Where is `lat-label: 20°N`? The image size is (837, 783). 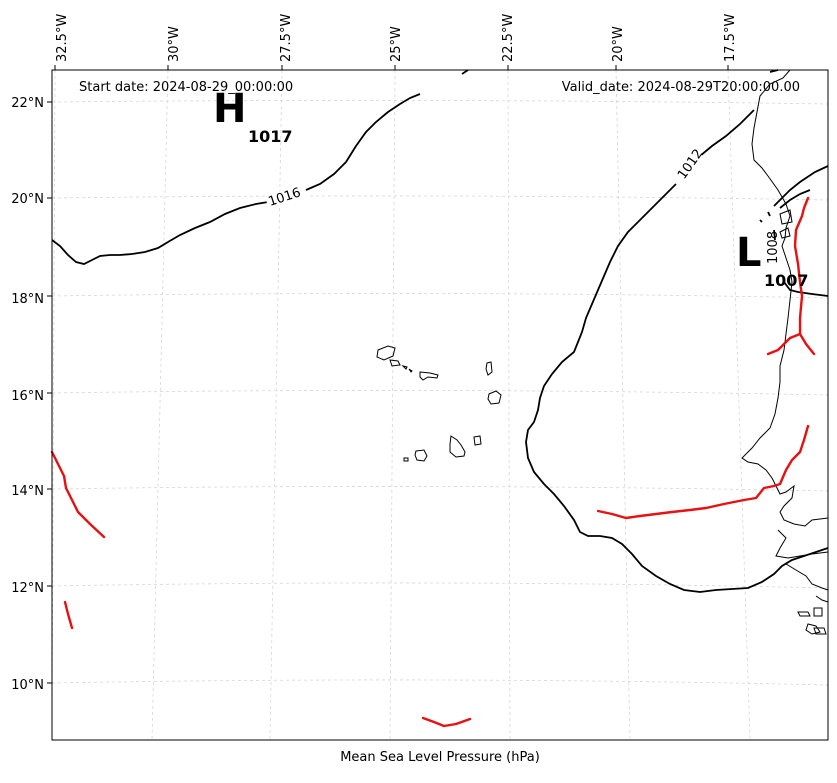
lat-label: 20°N is located at coordinates (27, 199).